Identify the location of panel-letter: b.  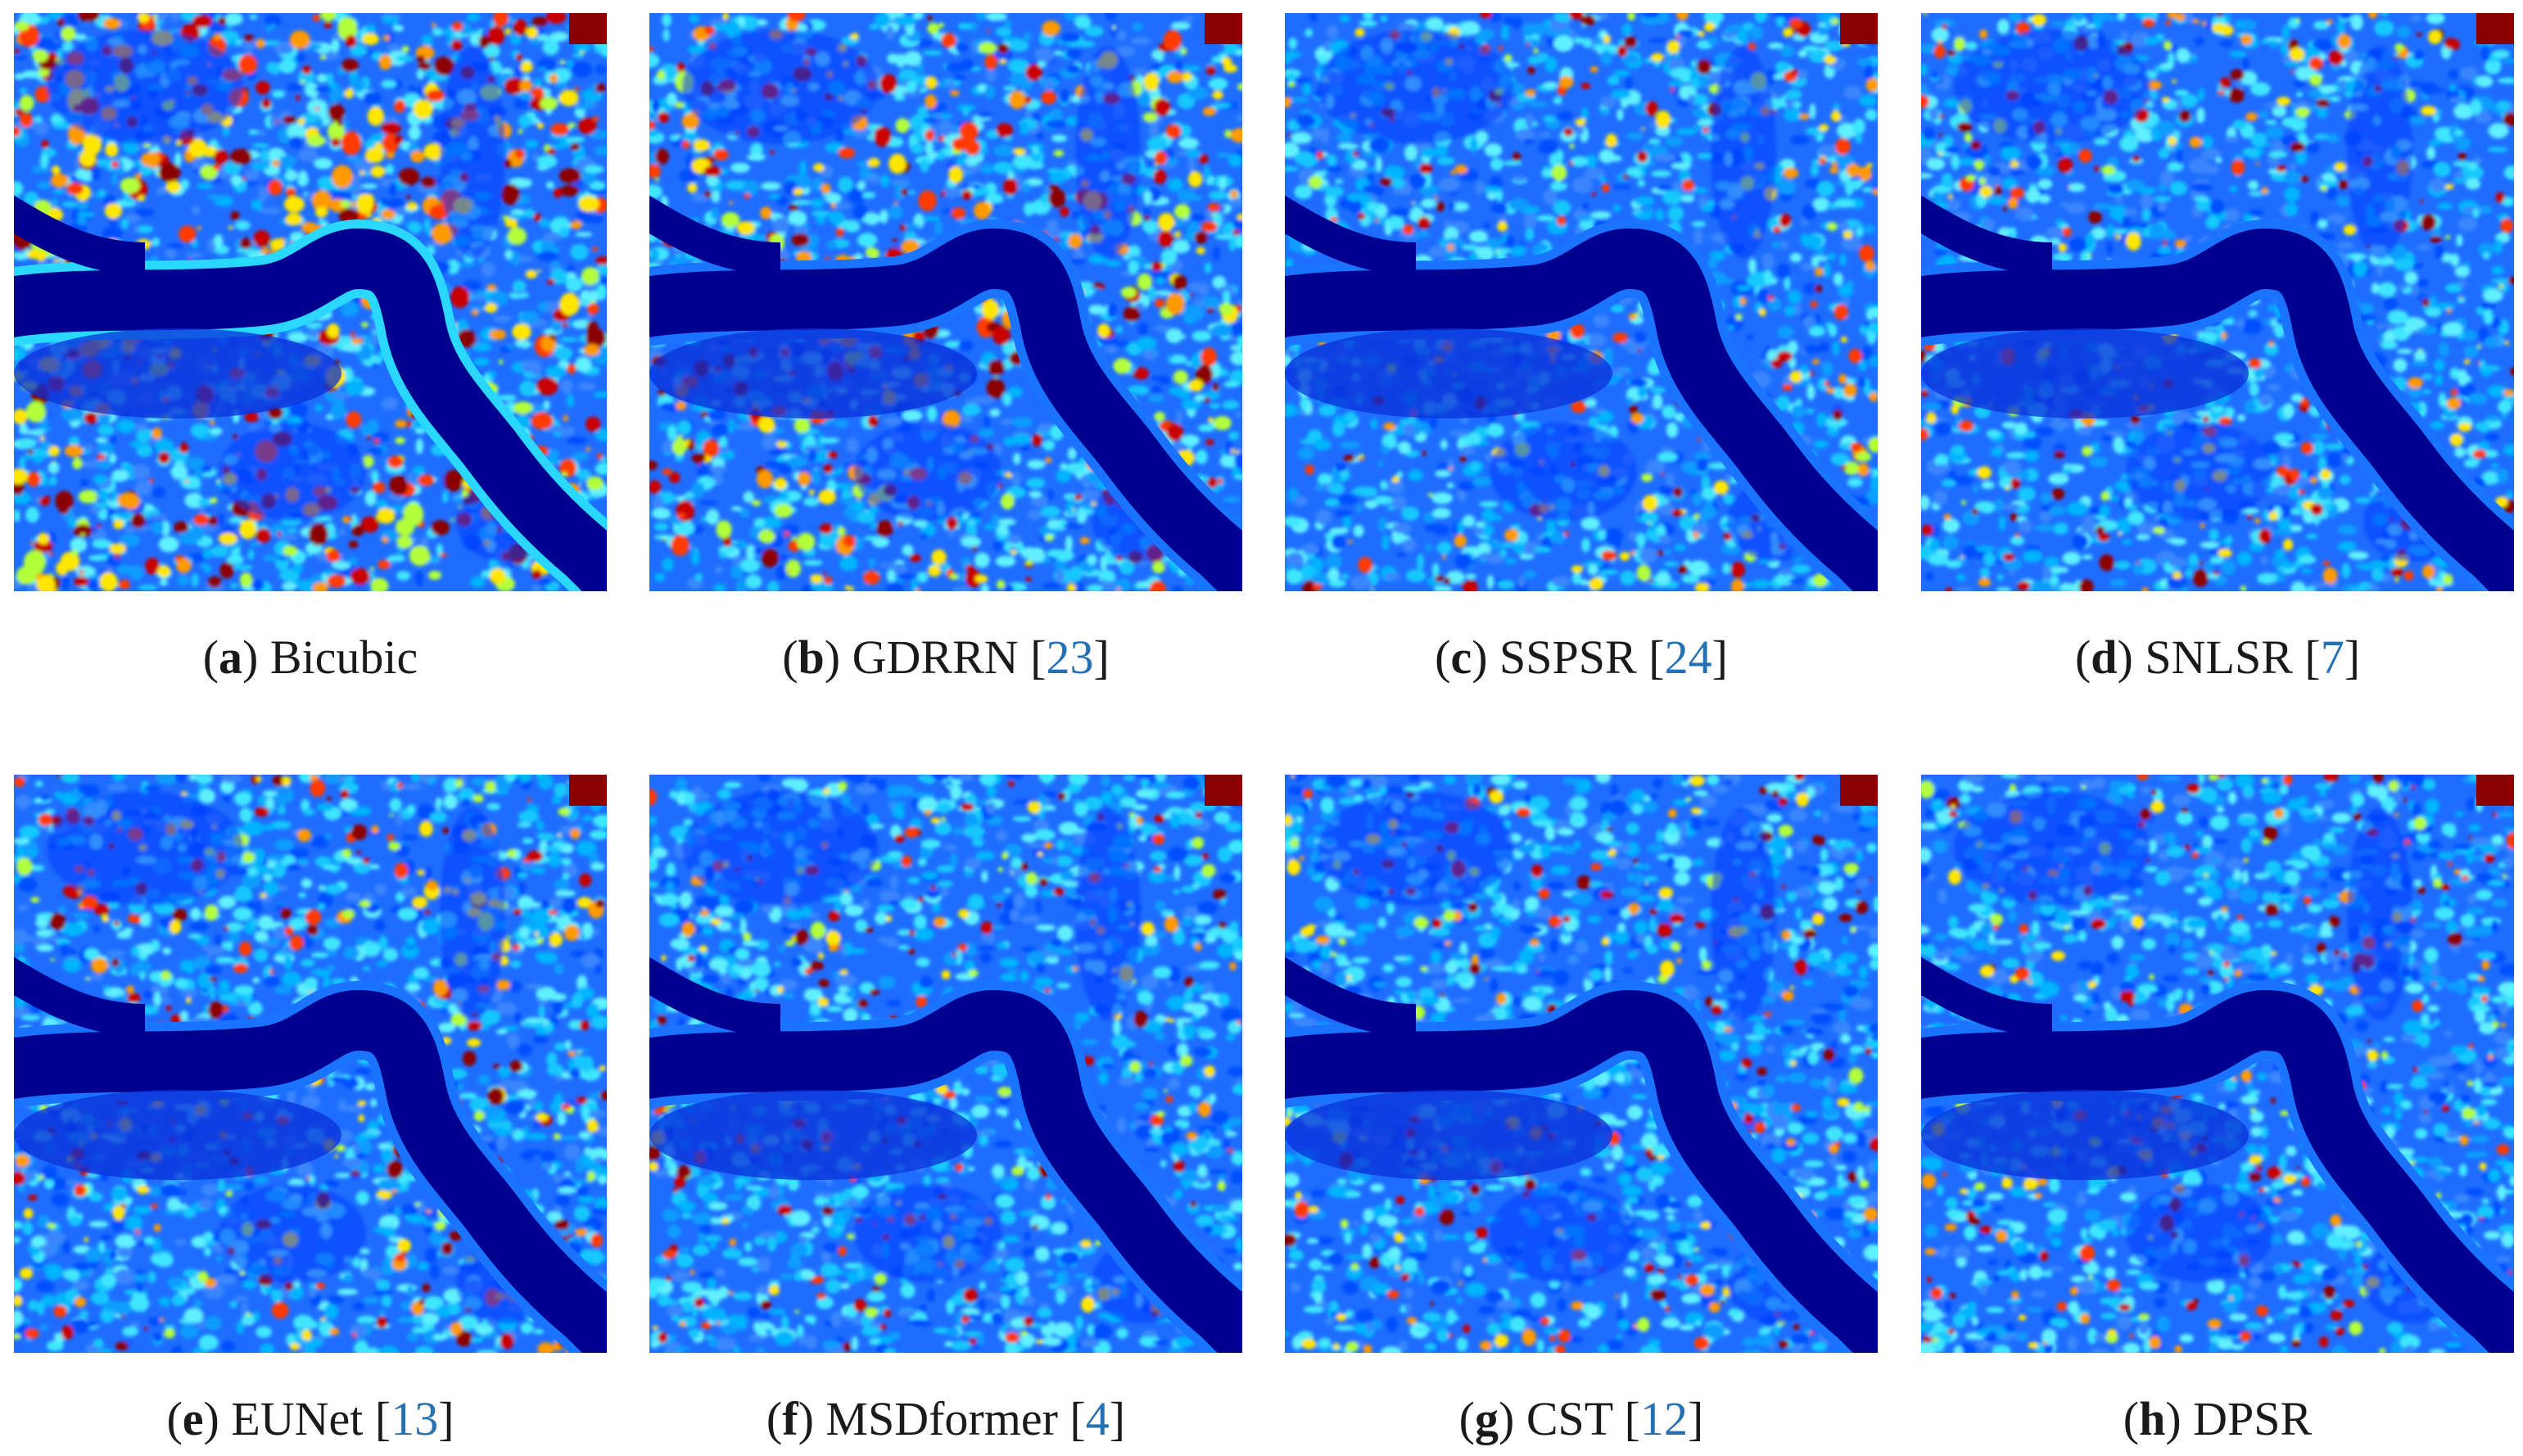
(811, 657).